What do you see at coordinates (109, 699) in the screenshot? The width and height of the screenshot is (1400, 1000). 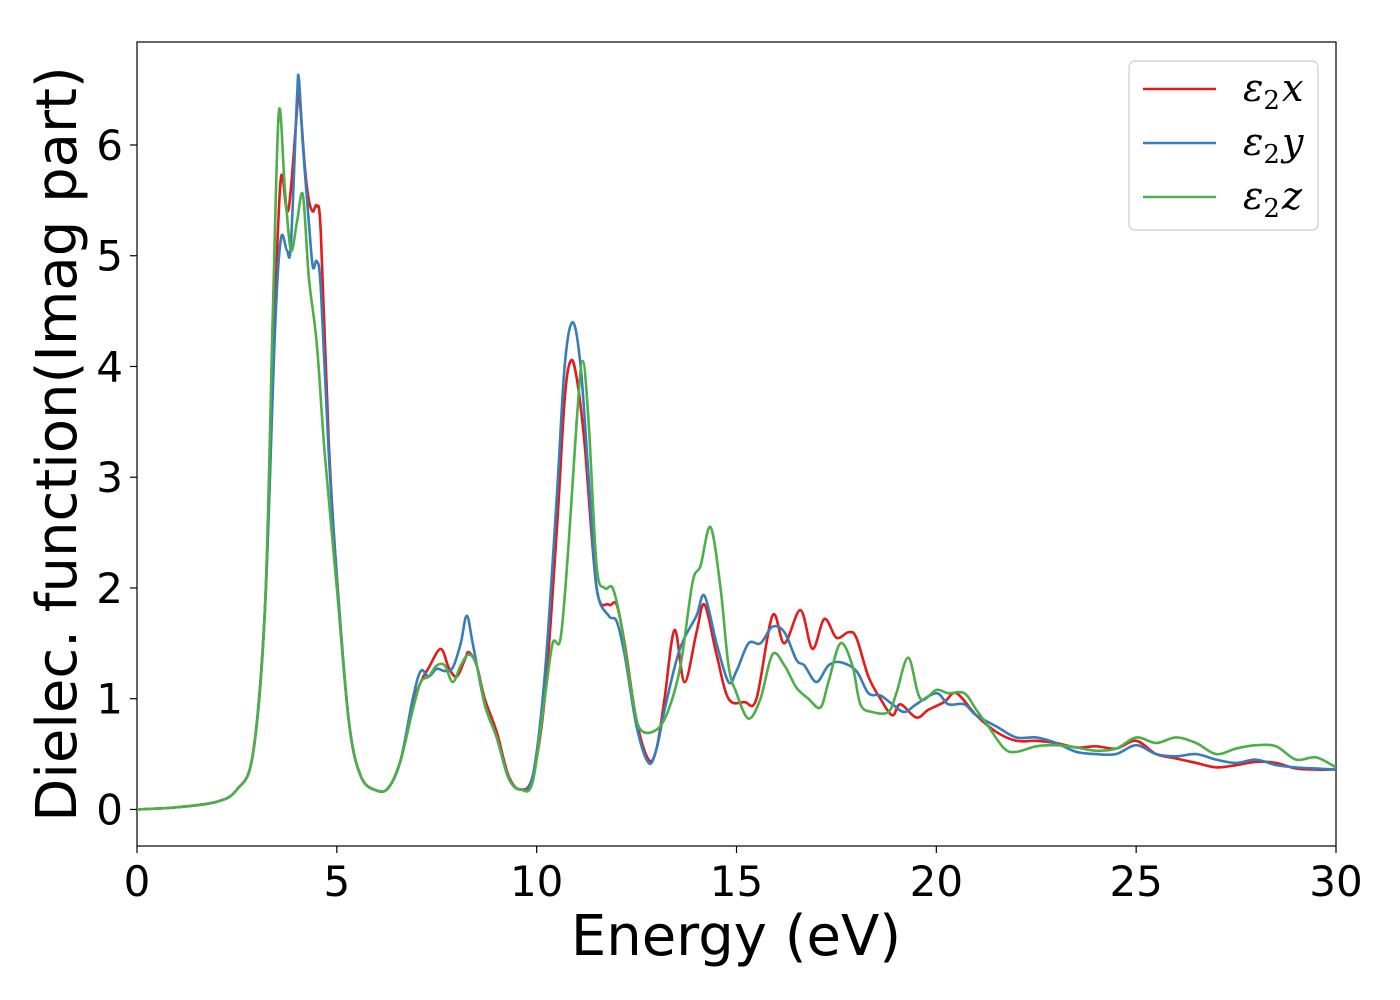 I see `y-tick-label: 1` at bounding box center [109, 699].